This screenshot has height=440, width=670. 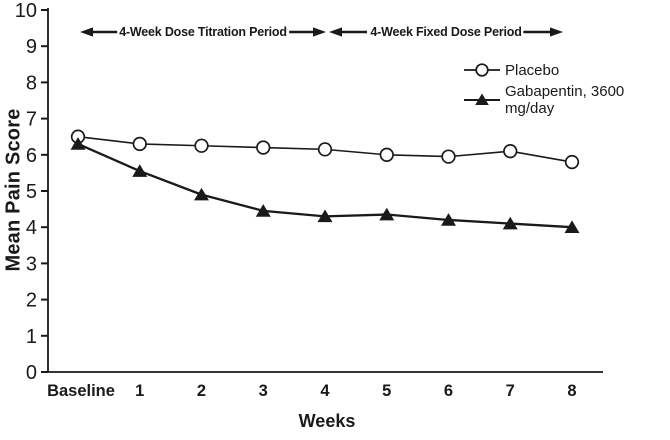 I want to click on open-circle-marker-icon, so click(x=482, y=70).